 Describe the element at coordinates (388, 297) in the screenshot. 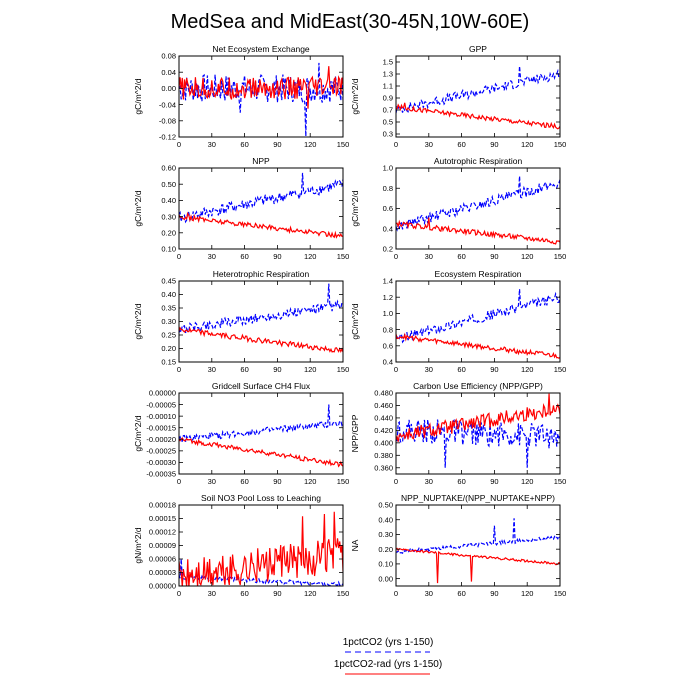

I see `y-tick-label: 1.2` at that location.